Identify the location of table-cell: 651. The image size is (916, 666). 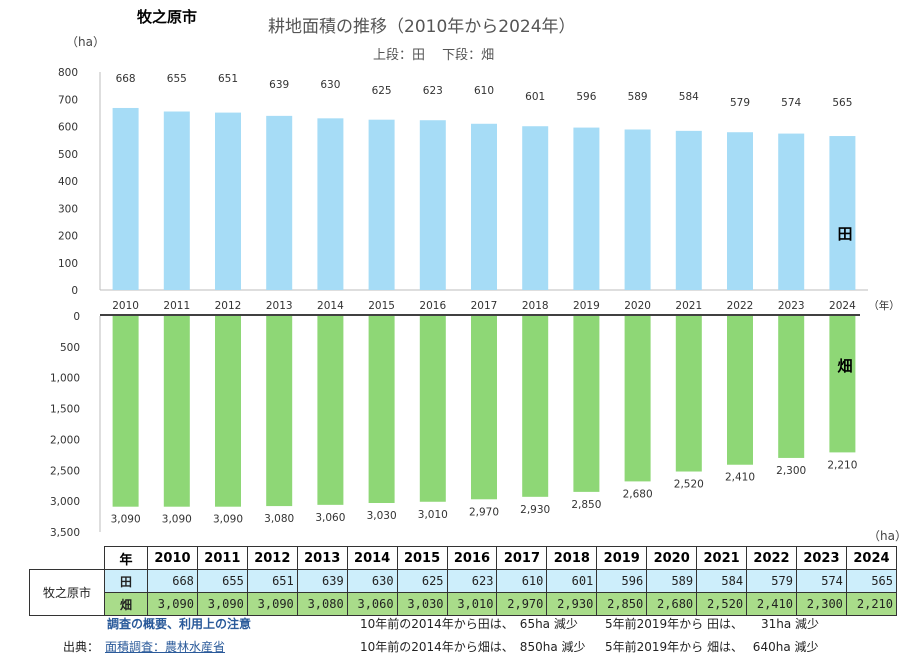
(272, 581).